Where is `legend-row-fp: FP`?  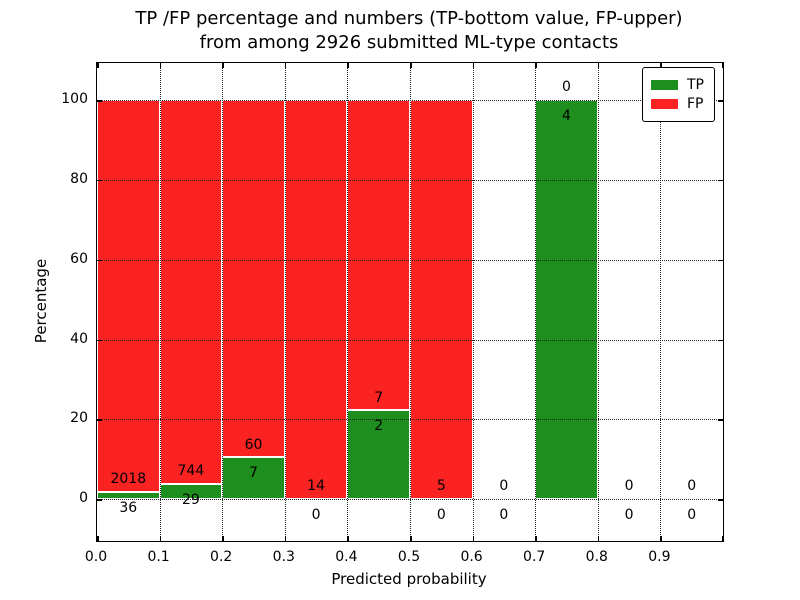
legend-row-fp: FP is located at coordinates (677, 104).